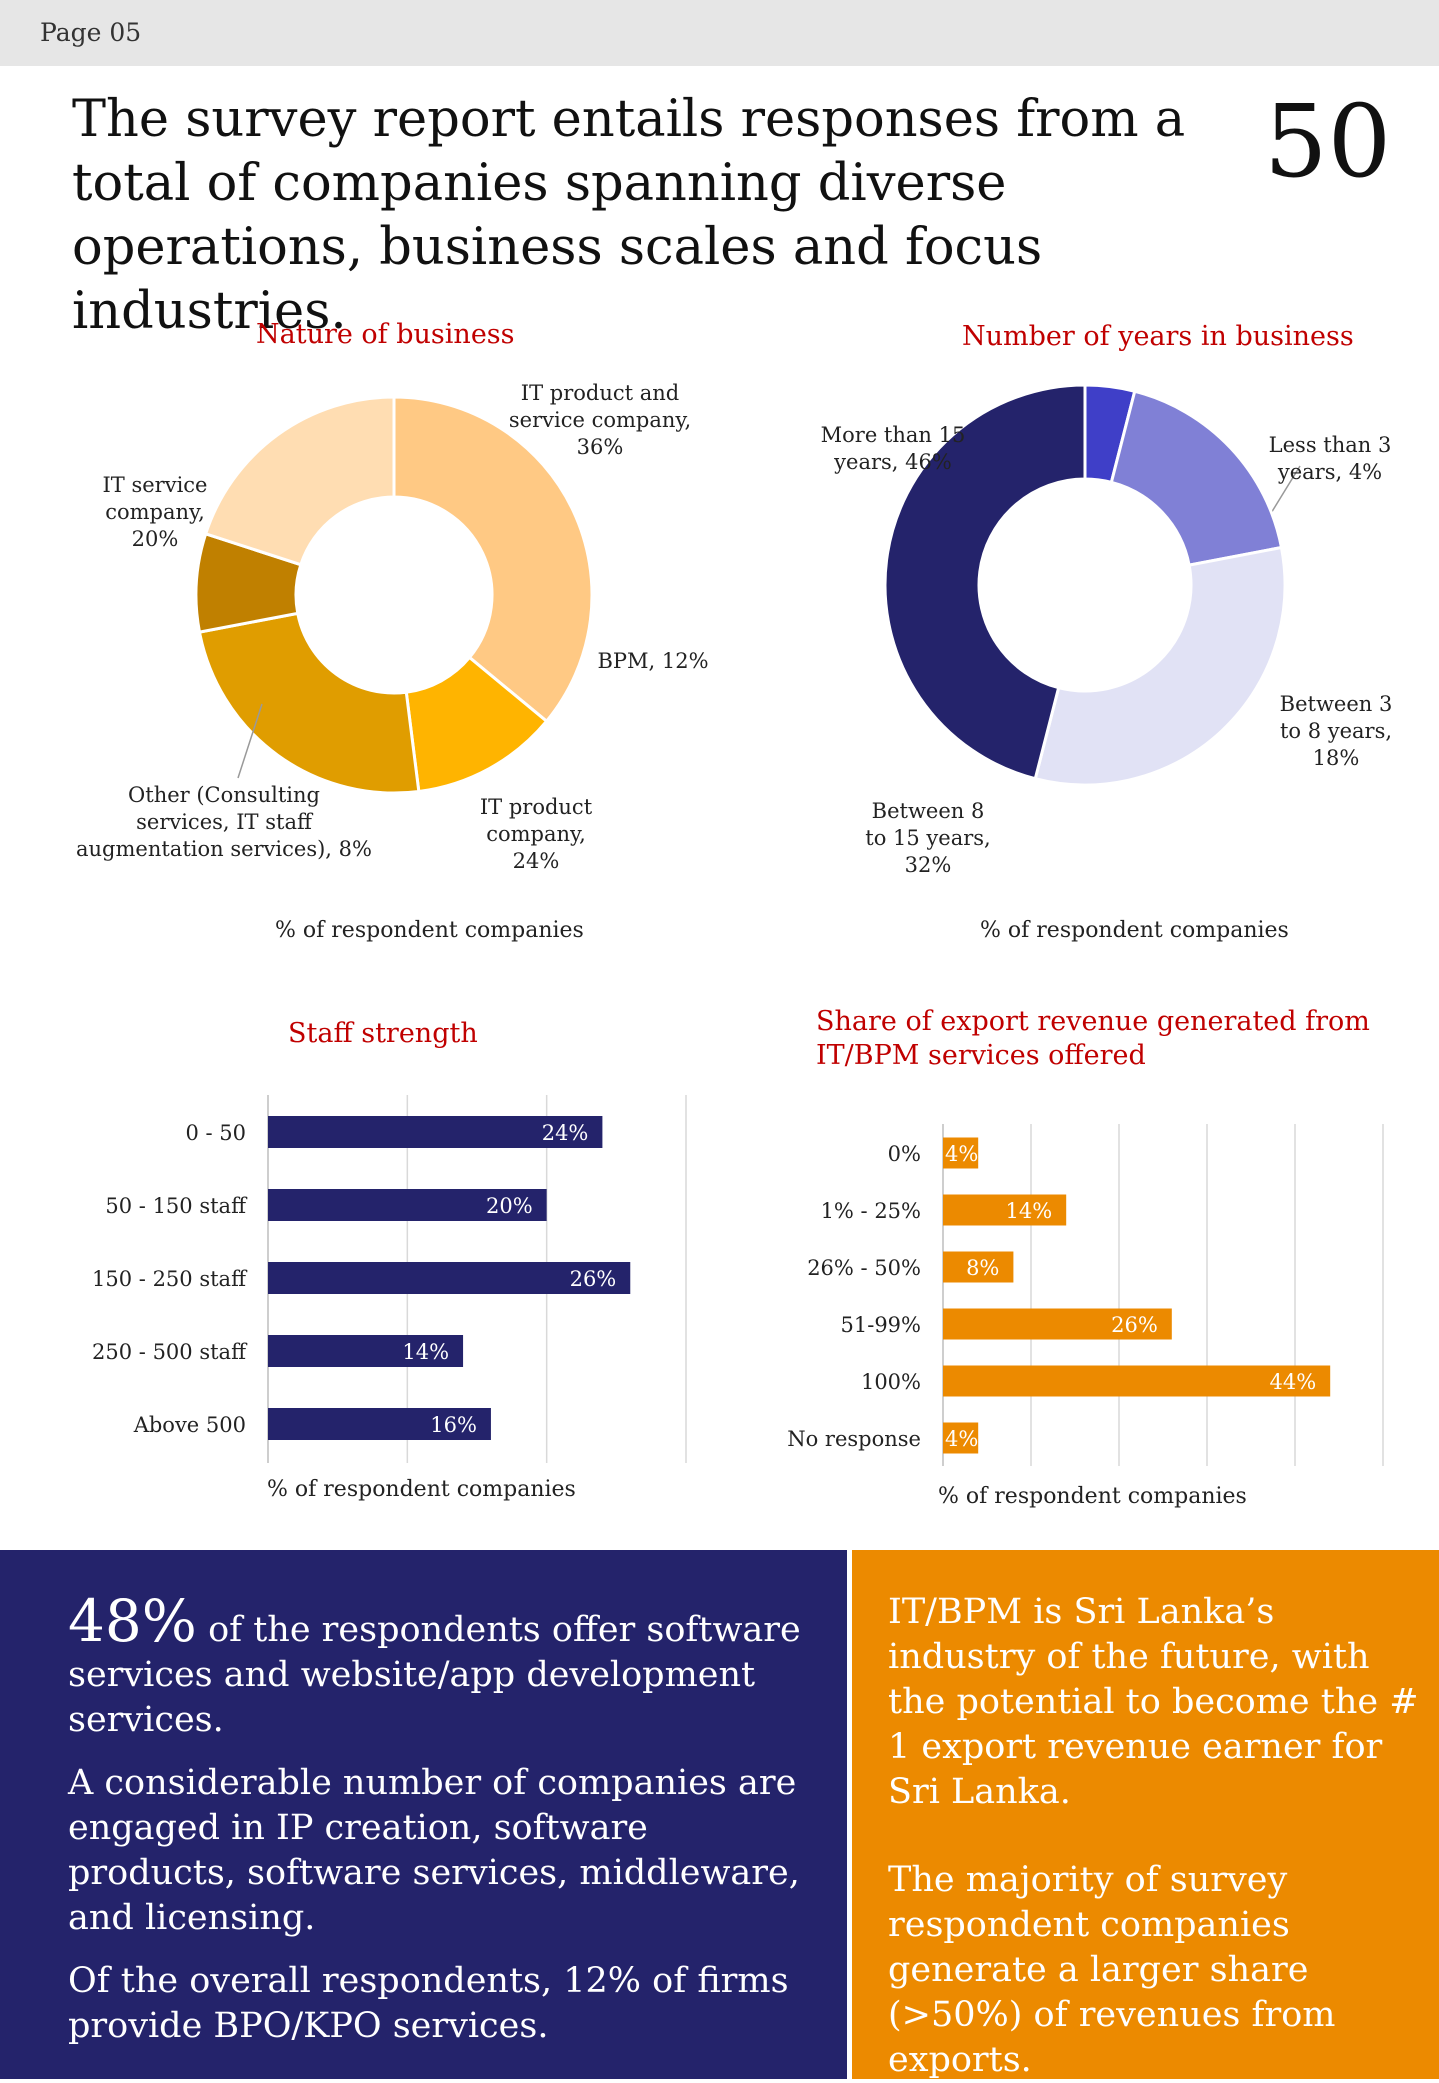 The image size is (1439, 2083). What do you see at coordinates (176, 1206) in the screenshot?
I see `staff-strength-category-label-1: 50 - 150 staff` at bounding box center [176, 1206].